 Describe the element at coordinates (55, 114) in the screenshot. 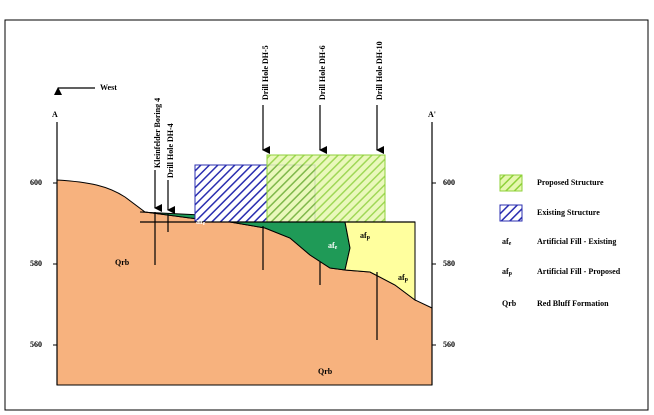

I see `section-start: A` at that location.